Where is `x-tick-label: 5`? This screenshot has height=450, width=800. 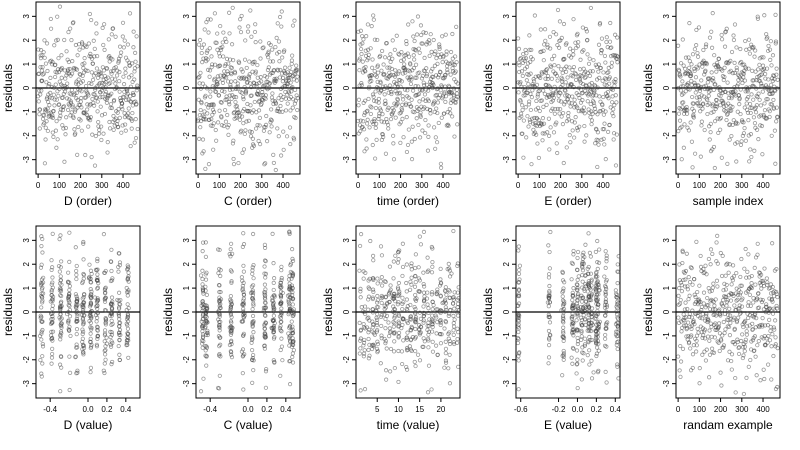 x-tick-label: 5 is located at coordinates (377, 409).